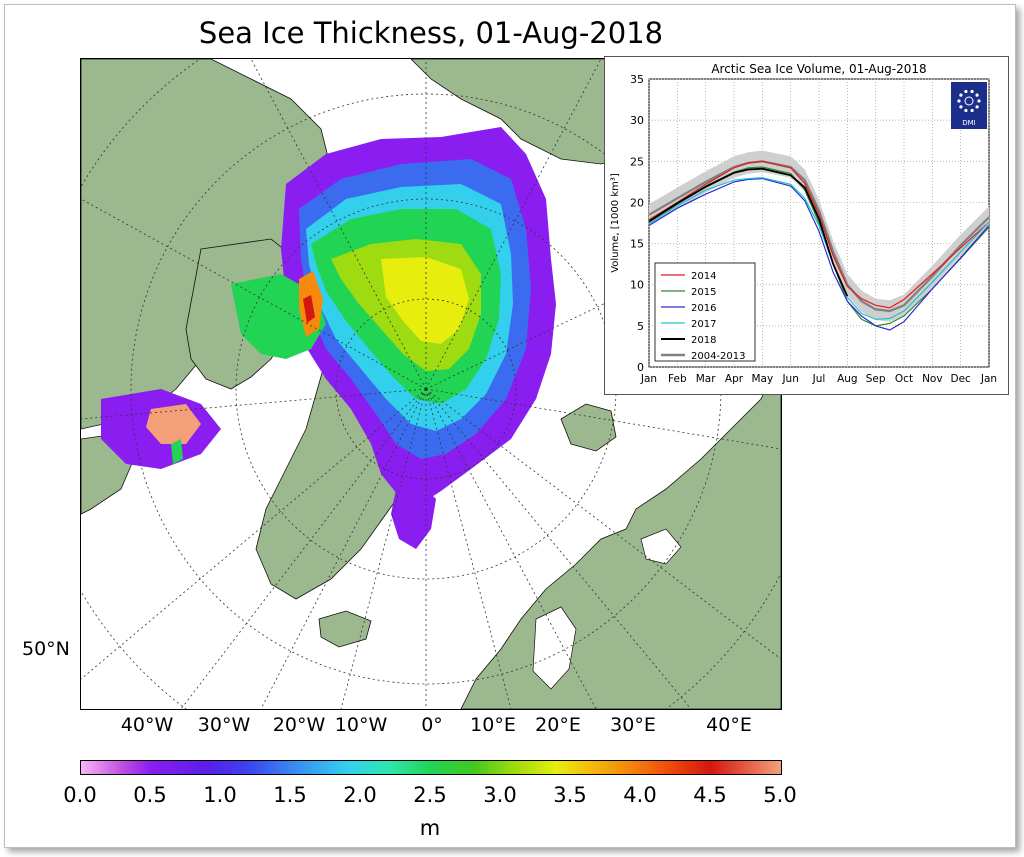  What do you see at coordinates (961, 379) in the screenshot?
I see `x-tick-label: Dec` at bounding box center [961, 379].